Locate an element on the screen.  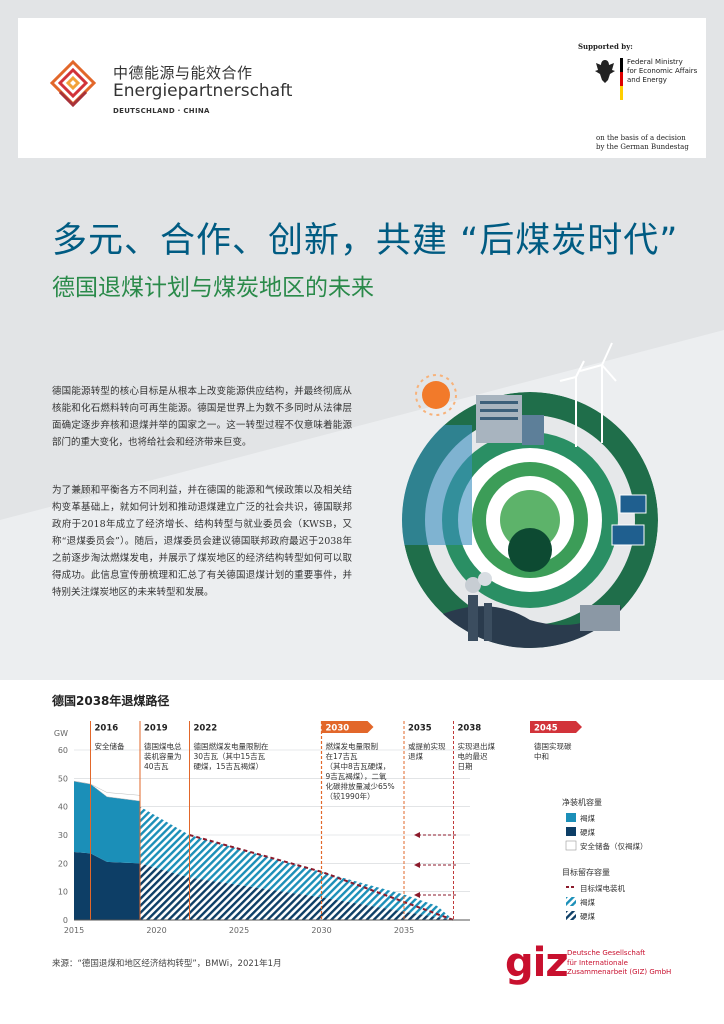
milestone-text: 装机容量为 is located at coordinates (163, 756).